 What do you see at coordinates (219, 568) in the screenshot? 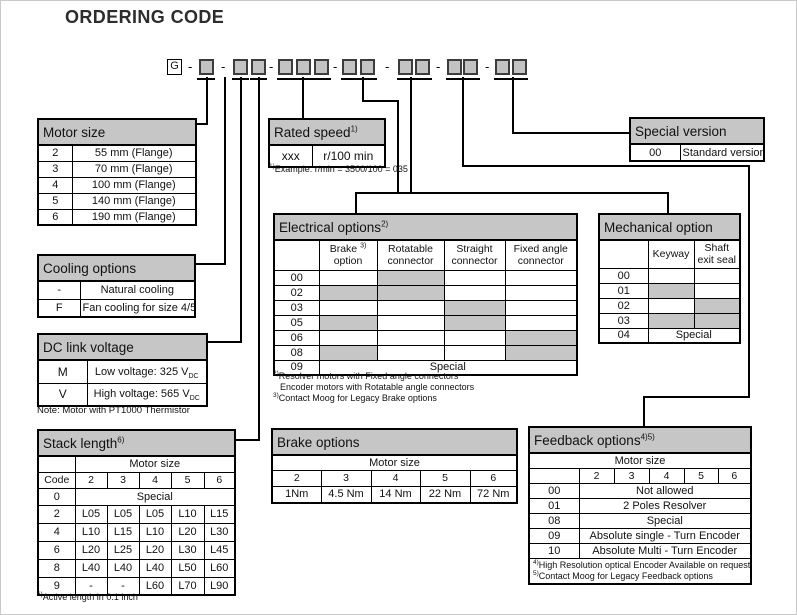
I see `value-cell: L60` at bounding box center [219, 568].